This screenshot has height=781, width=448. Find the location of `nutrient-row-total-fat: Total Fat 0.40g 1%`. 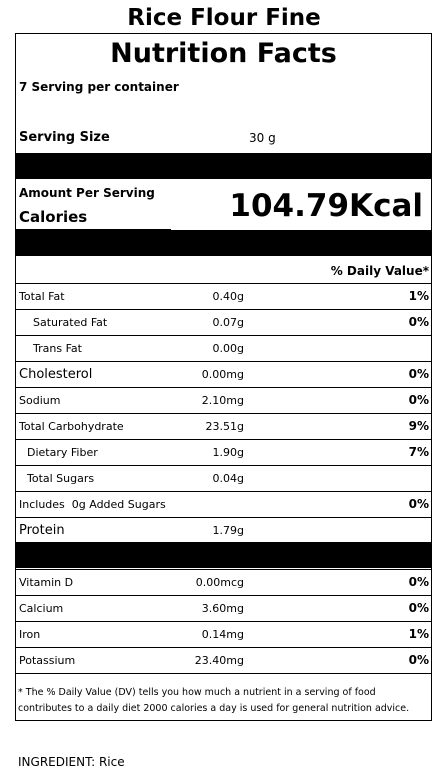

nutrient-row-total-fat: Total Fat 0.40g 1% is located at coordinates (223, 296).